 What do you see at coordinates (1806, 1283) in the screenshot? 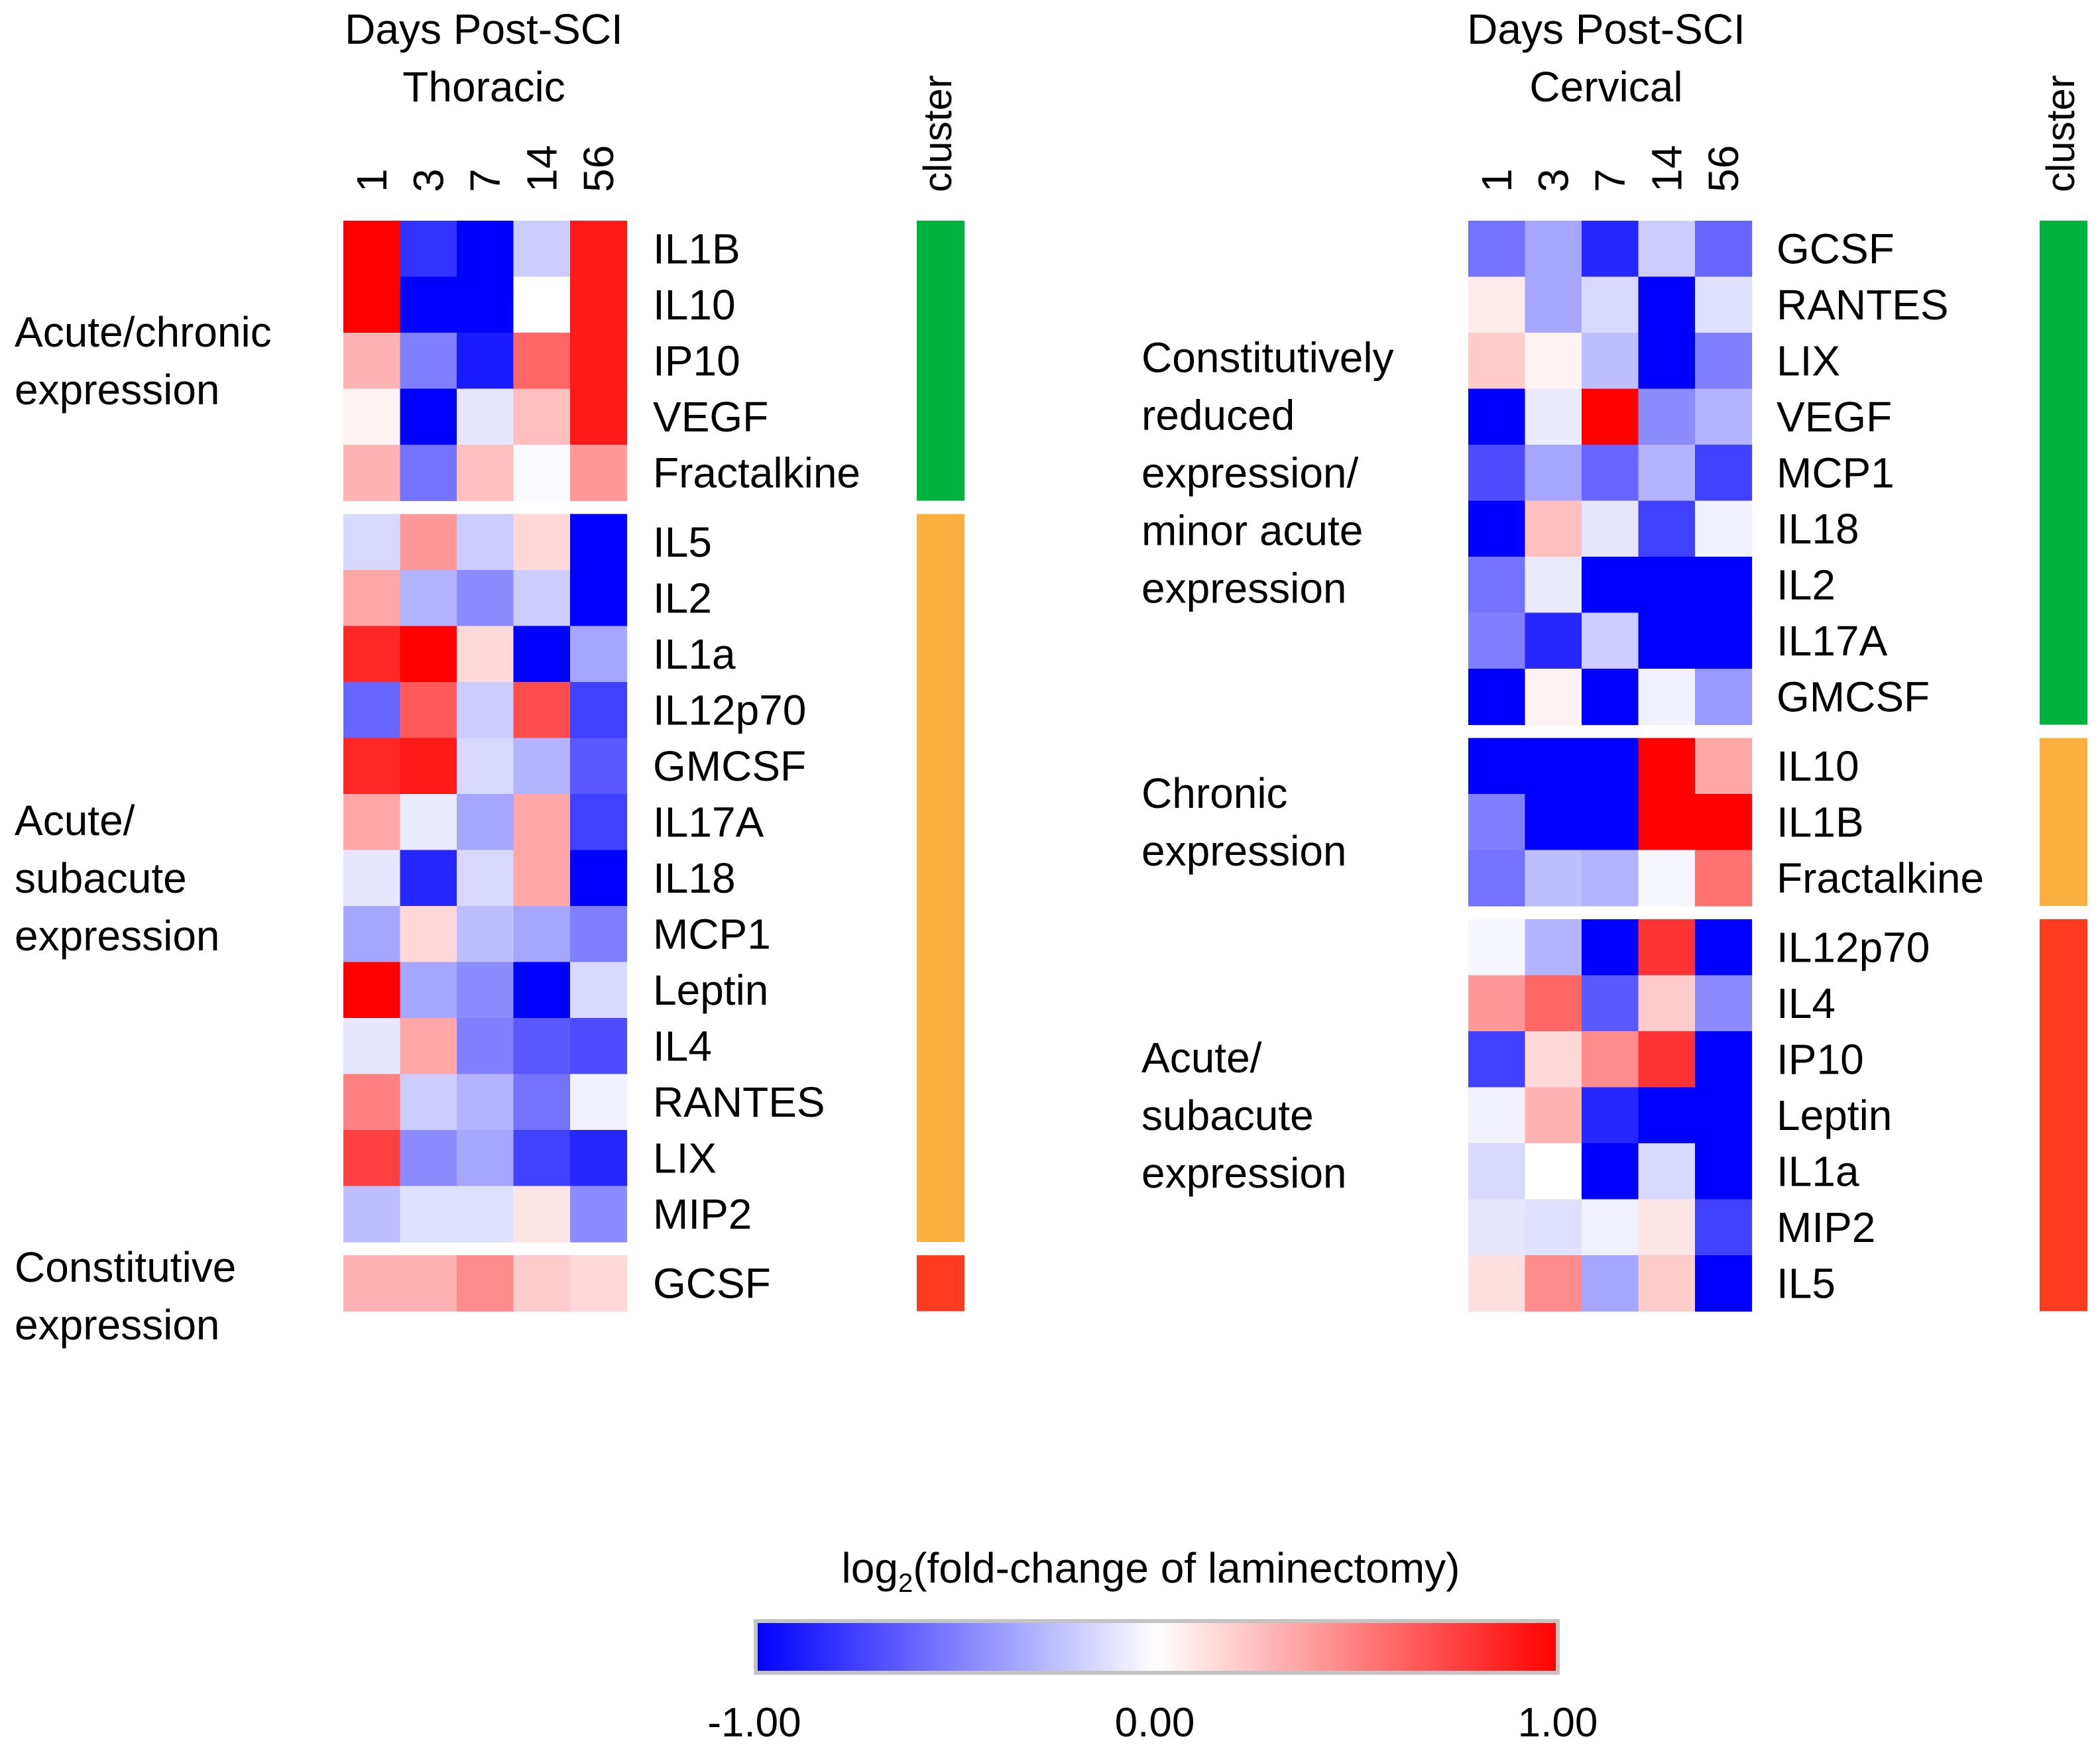
I see `cervical-row-label: IL5` at bounding box center [1806, 1283].